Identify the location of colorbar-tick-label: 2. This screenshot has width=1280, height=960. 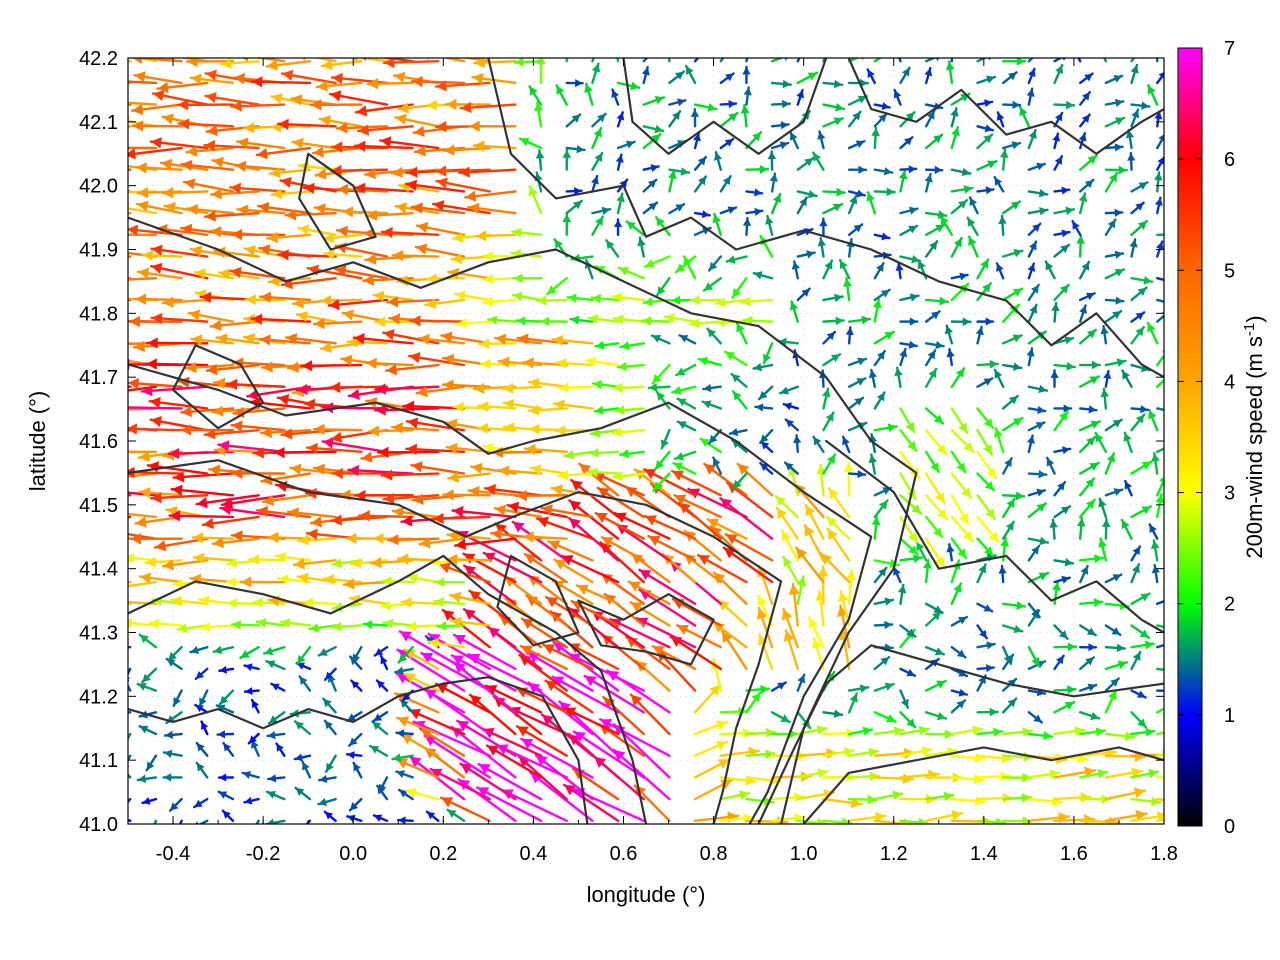
(1229, 605).